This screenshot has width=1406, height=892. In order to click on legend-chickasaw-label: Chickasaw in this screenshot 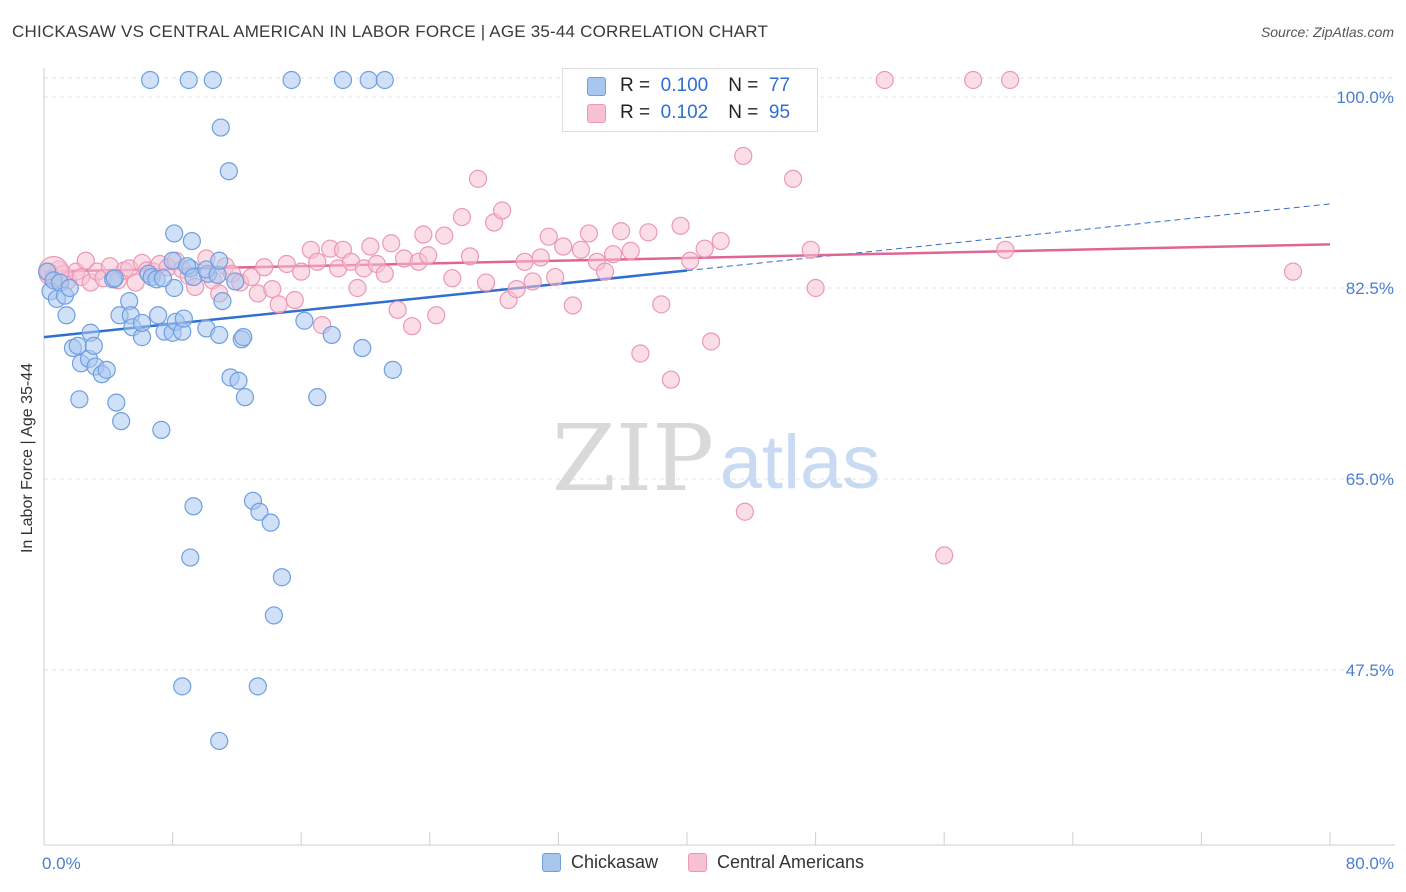, I will do `click(614, 862)`.